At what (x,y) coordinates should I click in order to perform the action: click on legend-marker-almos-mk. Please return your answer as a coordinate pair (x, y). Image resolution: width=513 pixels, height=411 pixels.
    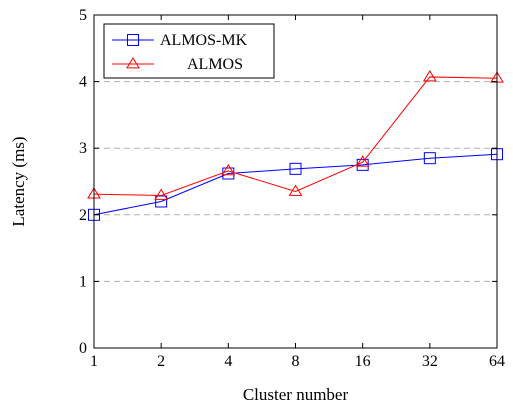
    Looking at the image, I should click on (133, 40).